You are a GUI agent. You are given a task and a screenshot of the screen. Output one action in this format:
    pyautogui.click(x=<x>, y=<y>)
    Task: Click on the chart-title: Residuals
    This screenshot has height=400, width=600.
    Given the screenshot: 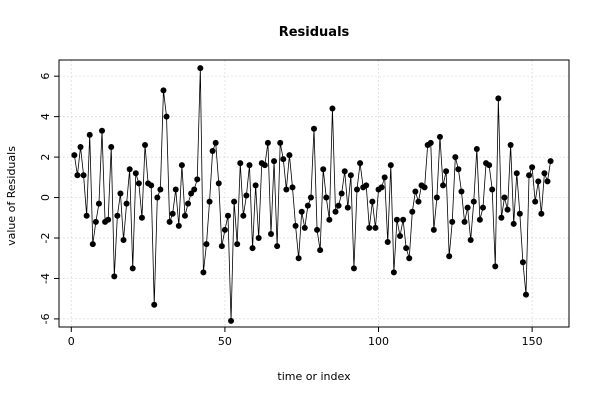 What is the action you would take?
    pyautogui.click(x=314, y=32)
    